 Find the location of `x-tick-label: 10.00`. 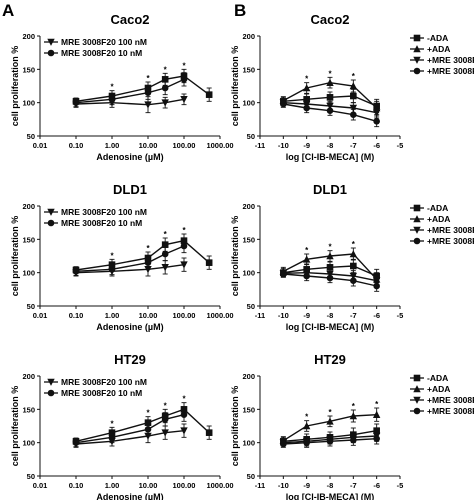

x-tick-label: 10.00 is located at coordinates (148, 485).